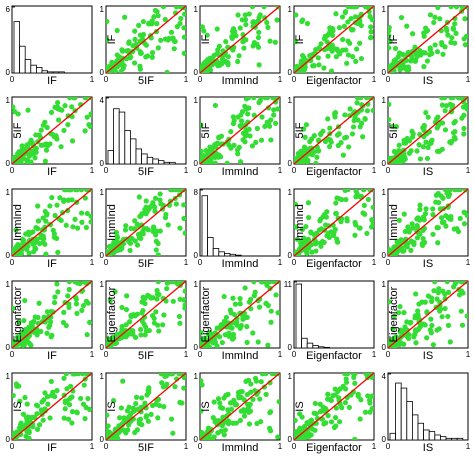  What do you see at coordinates (394, 39) in the screenshot?
I see `y-axis-label: IF` at bounding box center [394, 39].